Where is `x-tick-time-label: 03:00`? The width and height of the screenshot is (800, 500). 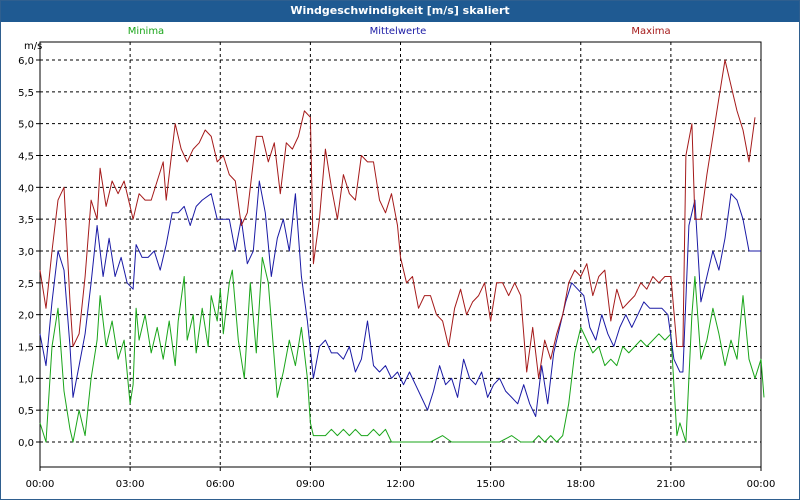 x-tick-time-label: 03:00 is located at coordinates (130, 484).